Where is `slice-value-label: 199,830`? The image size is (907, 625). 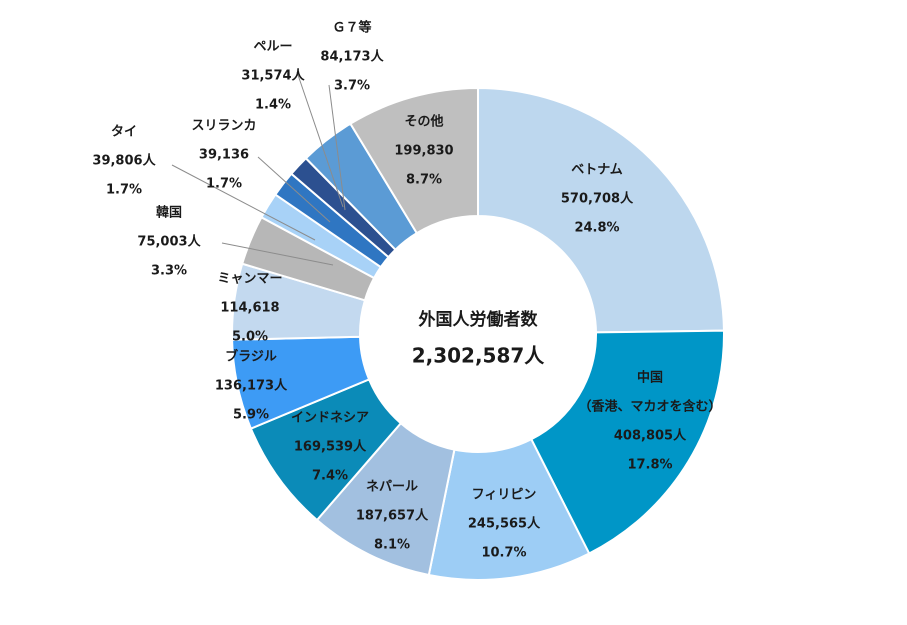 slice-value-label: 199,830 is located at coordinates (423, 151).